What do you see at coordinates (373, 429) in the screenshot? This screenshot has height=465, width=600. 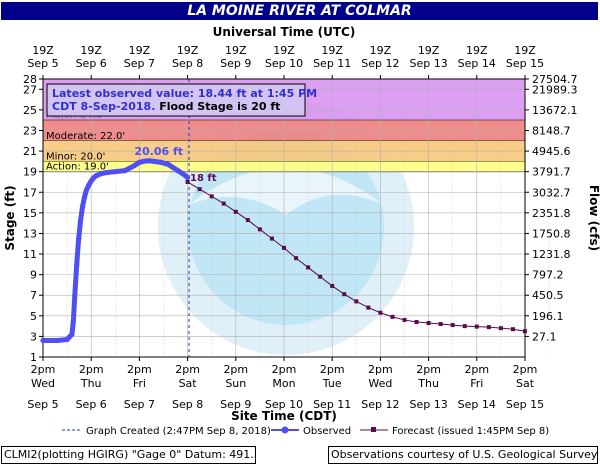 I see `legend-forecast-marker` at bounding box center [373, 429].